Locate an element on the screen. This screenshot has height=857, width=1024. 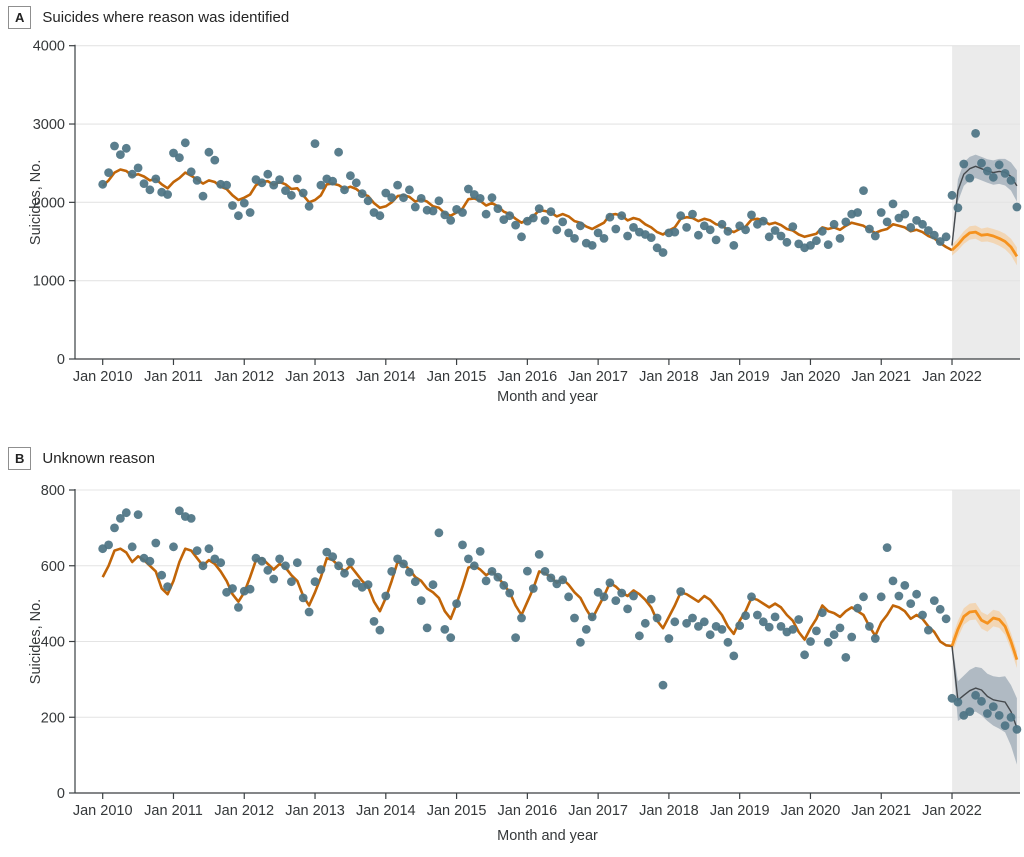
panel-a-header: A Suicides where reason was identified is located at coordinates (148, 17).